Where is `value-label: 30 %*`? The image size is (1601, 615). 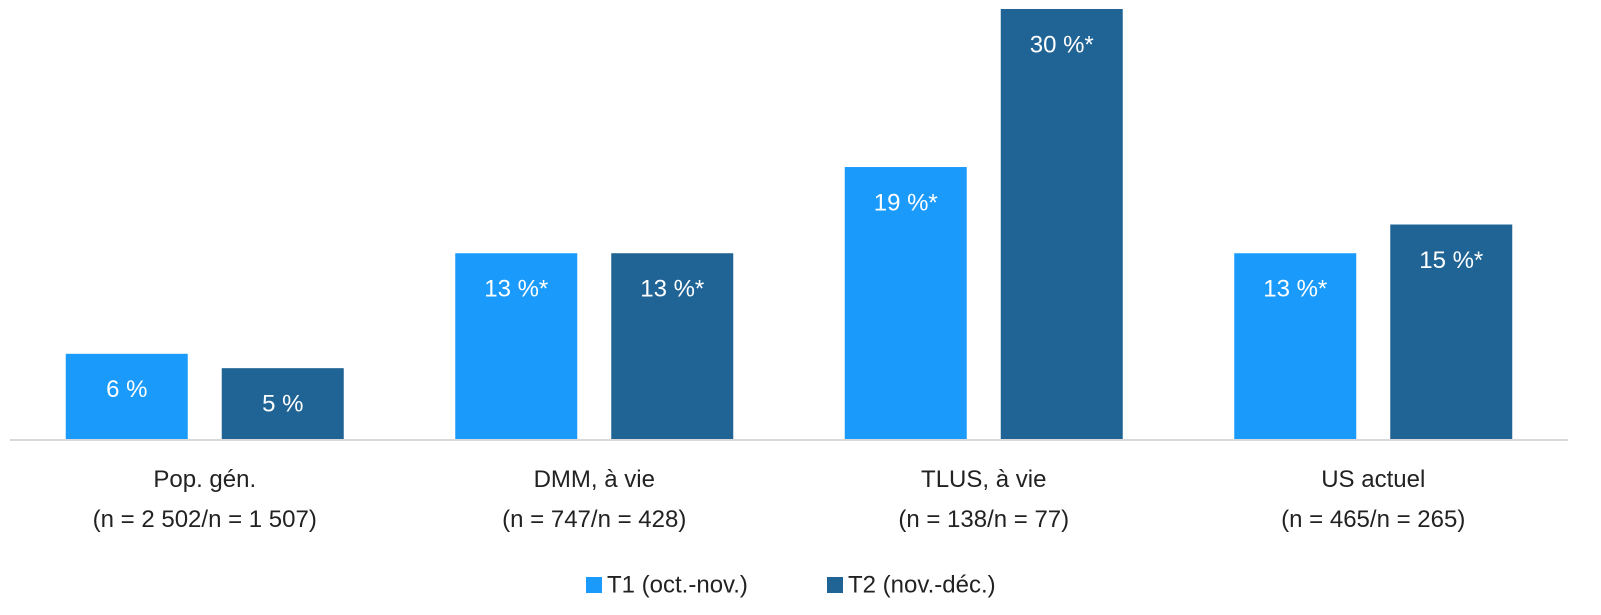 value-label: 30 %* is located at coordinates (1062, 44).